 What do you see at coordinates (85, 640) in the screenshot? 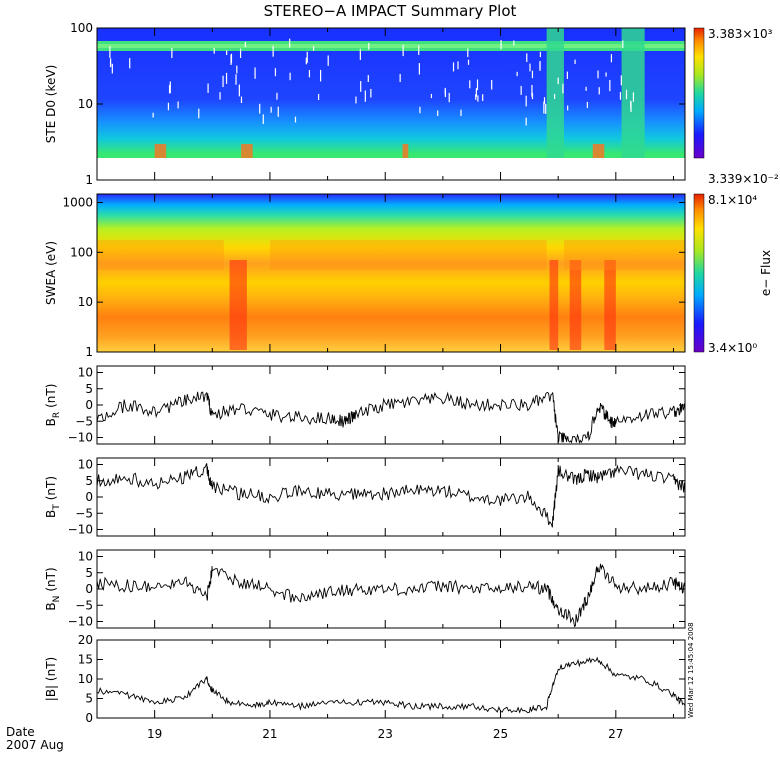
I see `bmag-y-tick-label: 20` at bounding box center [85, 640].